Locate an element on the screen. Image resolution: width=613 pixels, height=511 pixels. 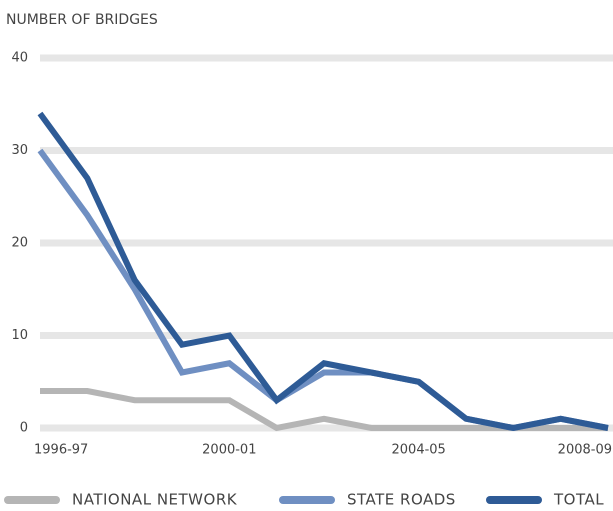
x-tick-label: 2000-01 is located at coordinates (229, 450).